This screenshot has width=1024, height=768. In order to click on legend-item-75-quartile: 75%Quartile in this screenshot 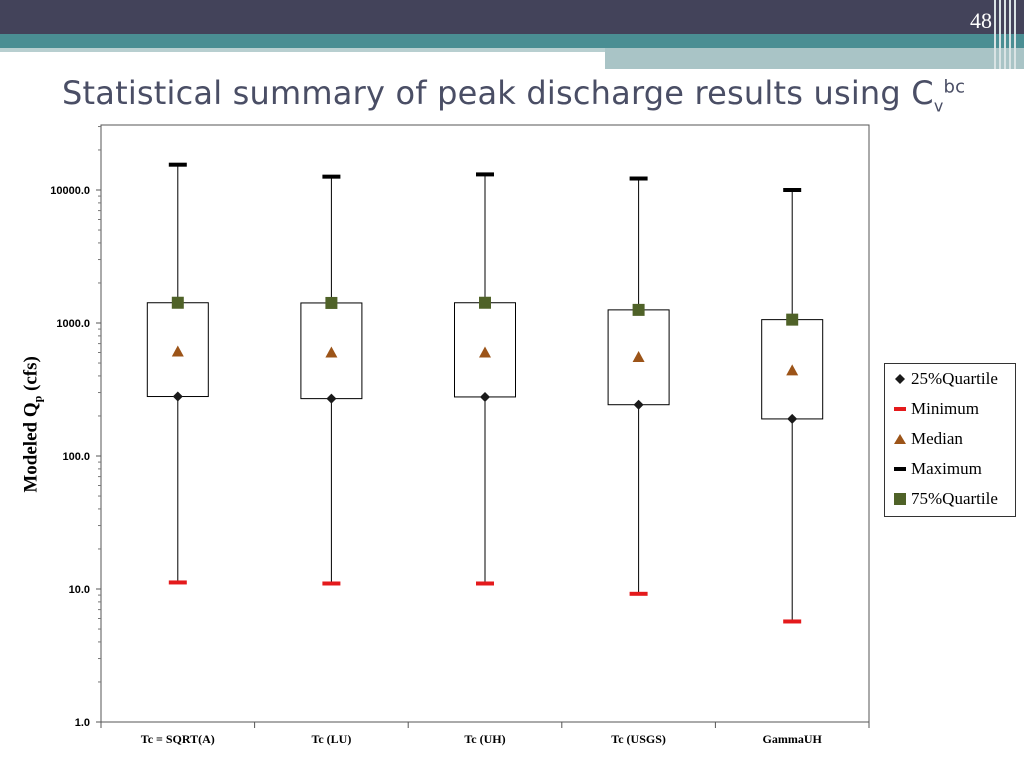, I will do `click(945, 499)`.